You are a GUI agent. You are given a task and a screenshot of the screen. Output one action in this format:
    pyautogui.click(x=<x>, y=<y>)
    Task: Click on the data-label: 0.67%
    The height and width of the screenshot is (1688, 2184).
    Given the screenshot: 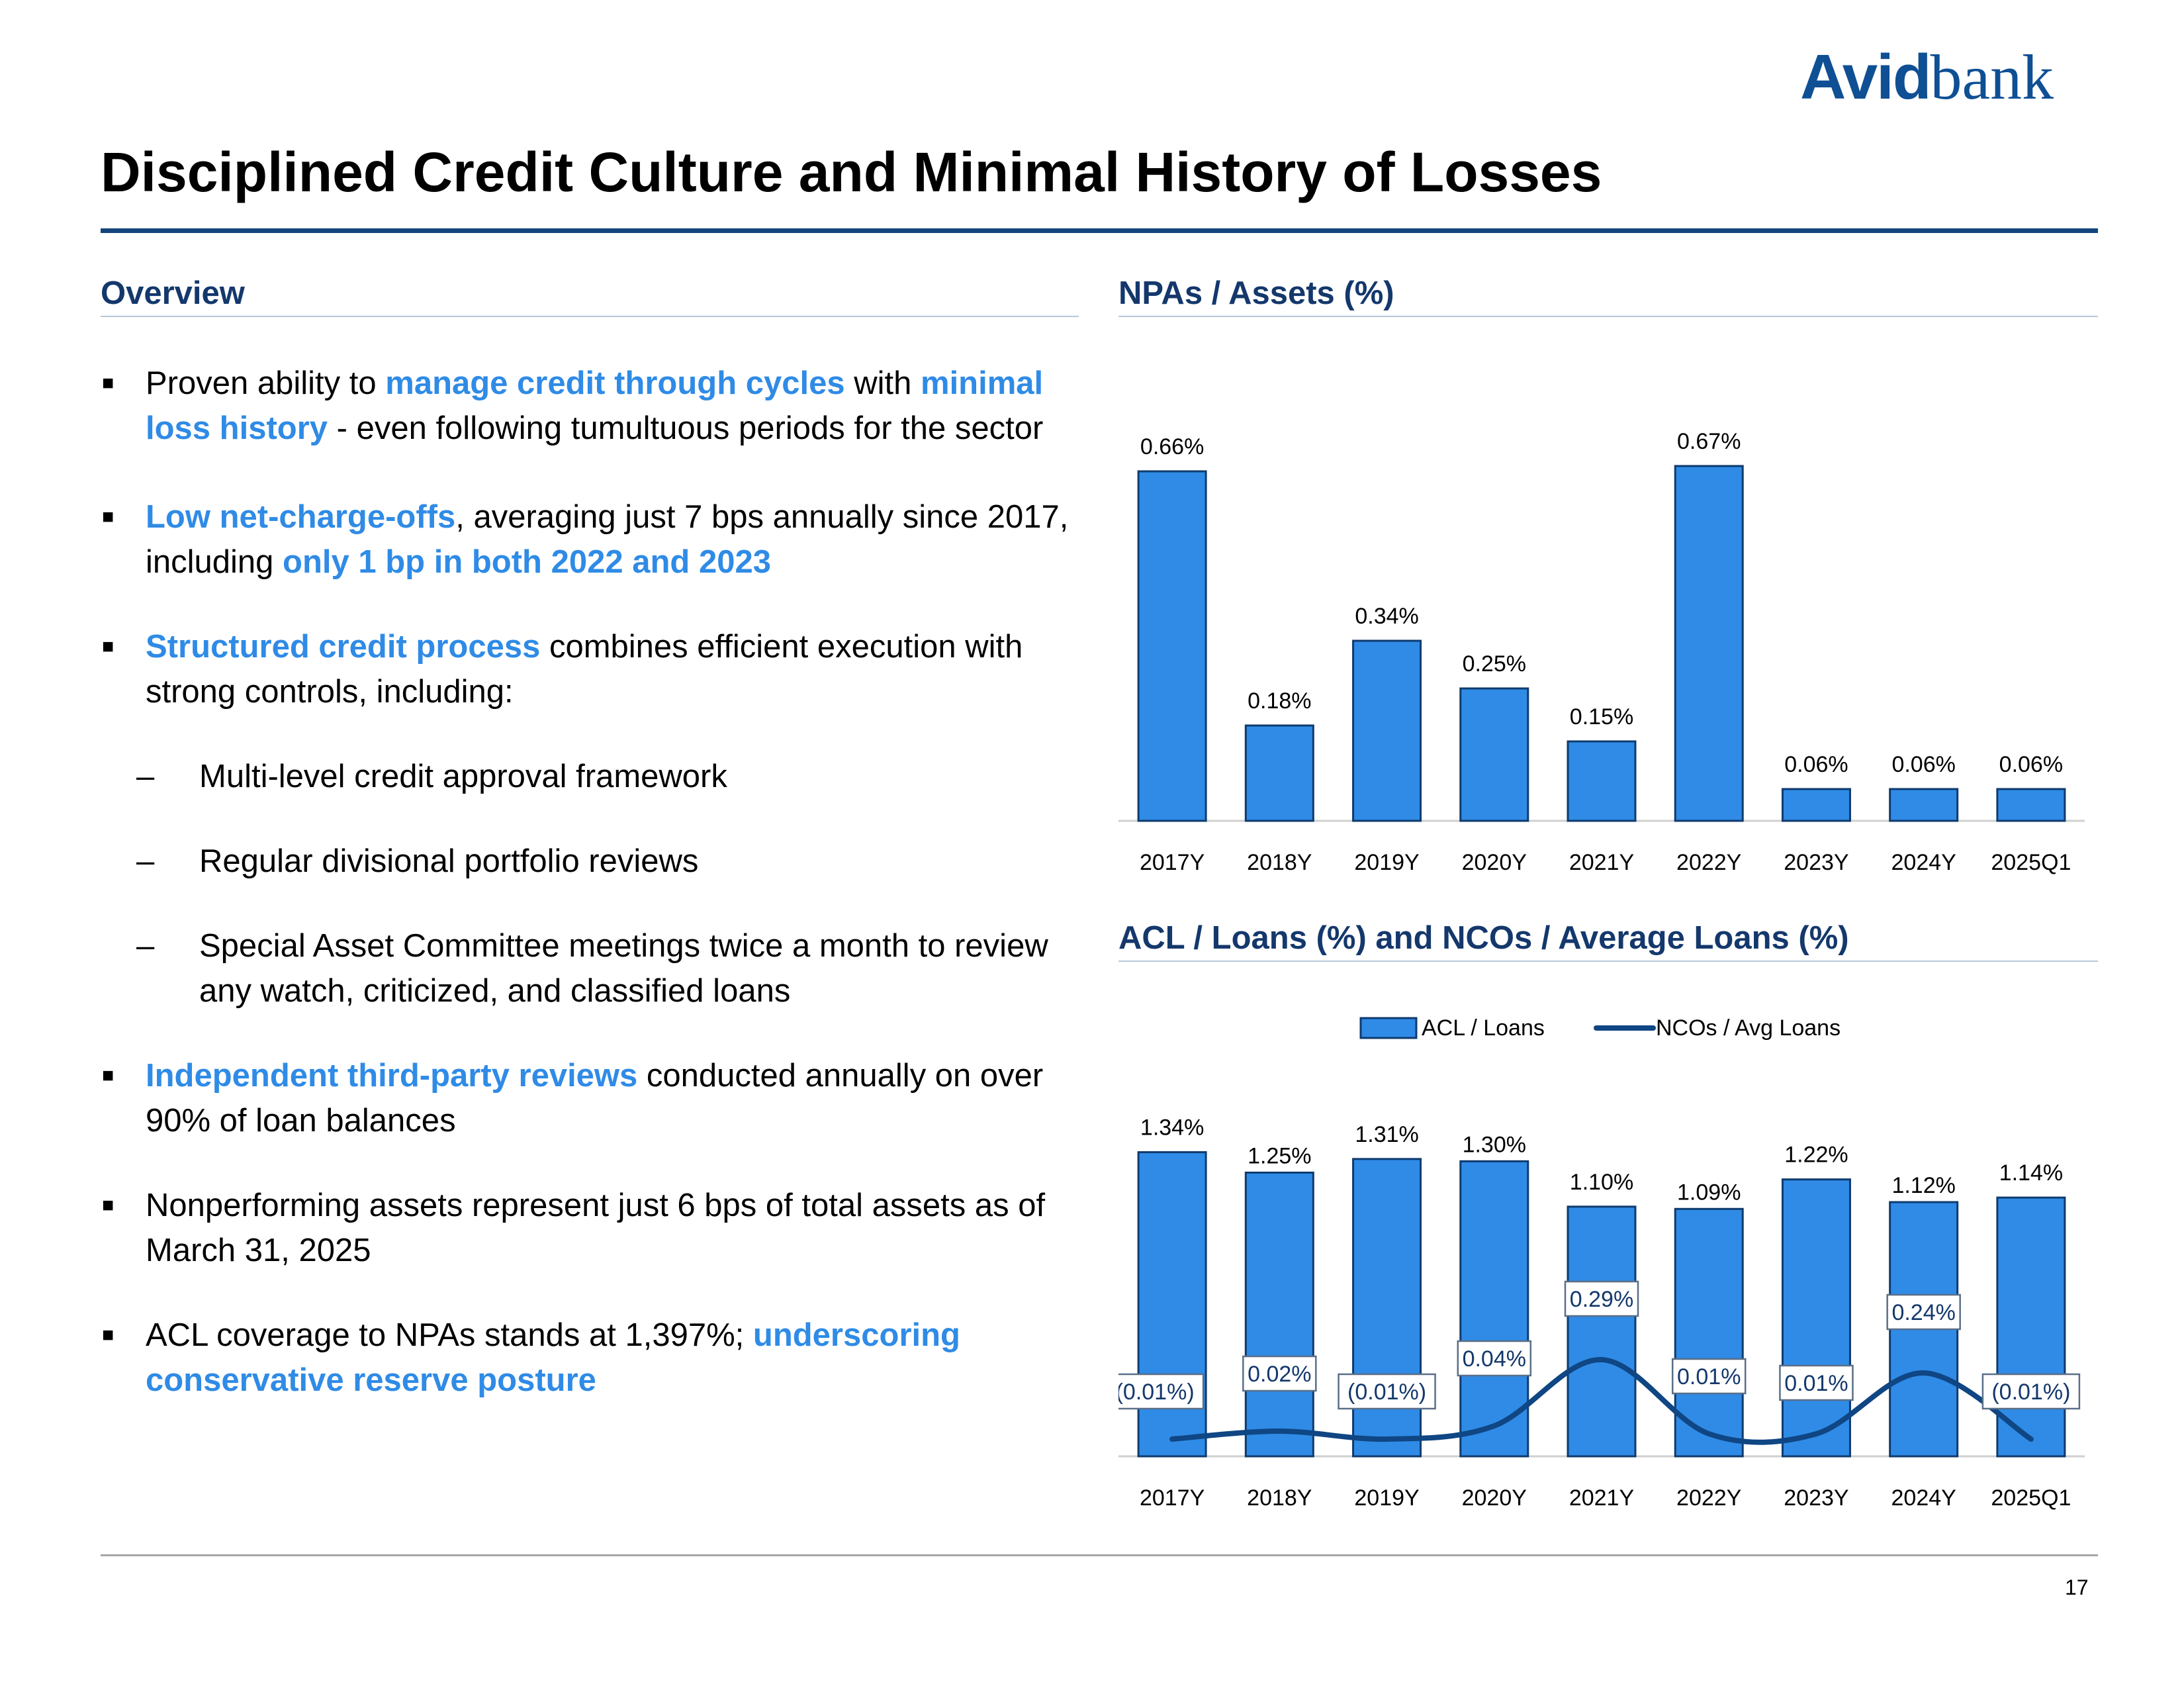 What is the action you would take?
    pyautogui.click(x=1709, y=441)
    